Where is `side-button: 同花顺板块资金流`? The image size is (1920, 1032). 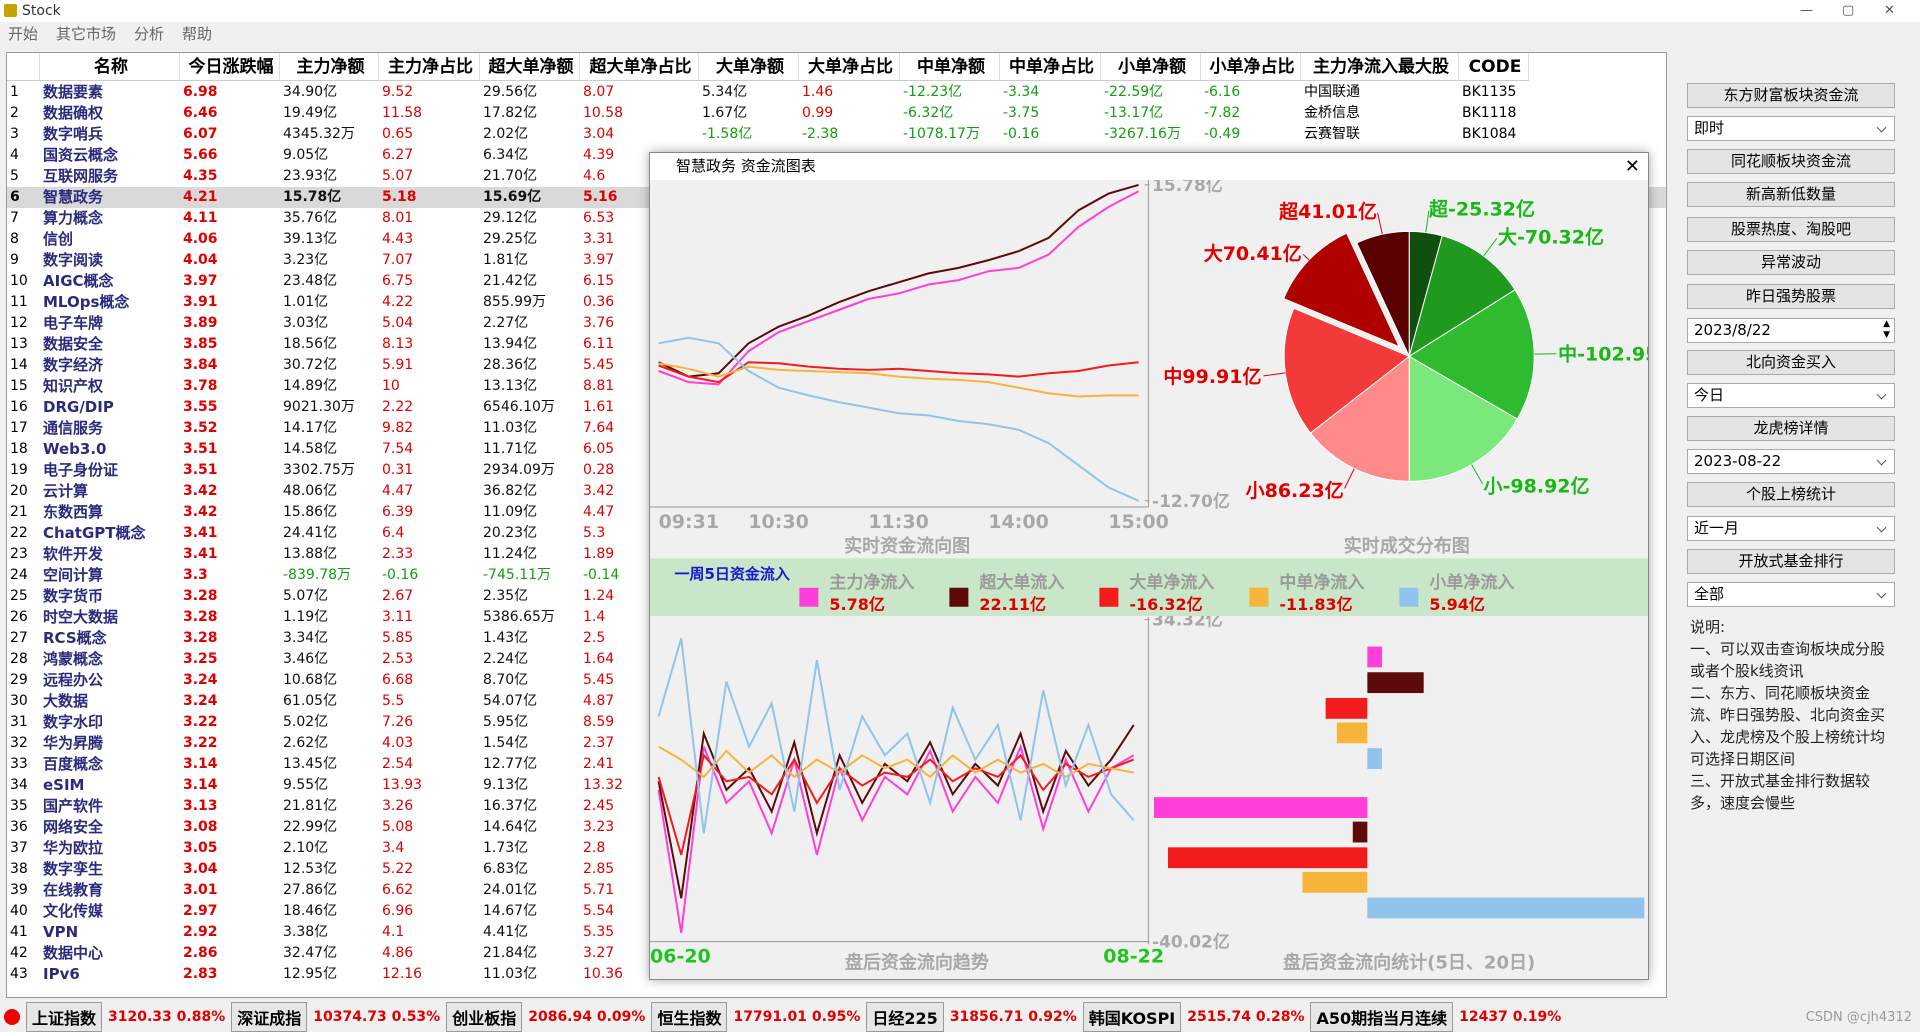 side-button: 同花顺板块资金流 is located at coordinates (1791, 161).